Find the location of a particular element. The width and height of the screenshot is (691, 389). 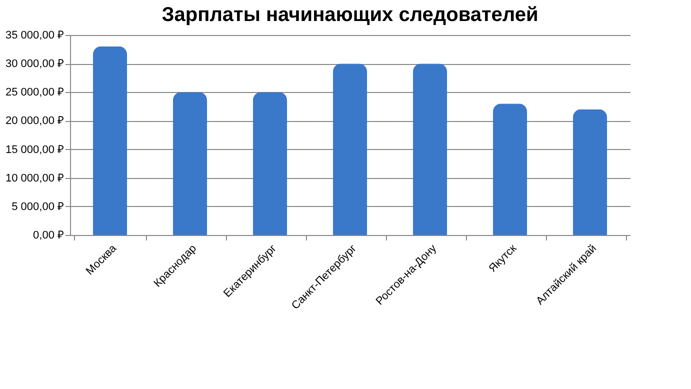

y-tick-label: 25 000,00 ₽ is located at coordinates (35, 92).